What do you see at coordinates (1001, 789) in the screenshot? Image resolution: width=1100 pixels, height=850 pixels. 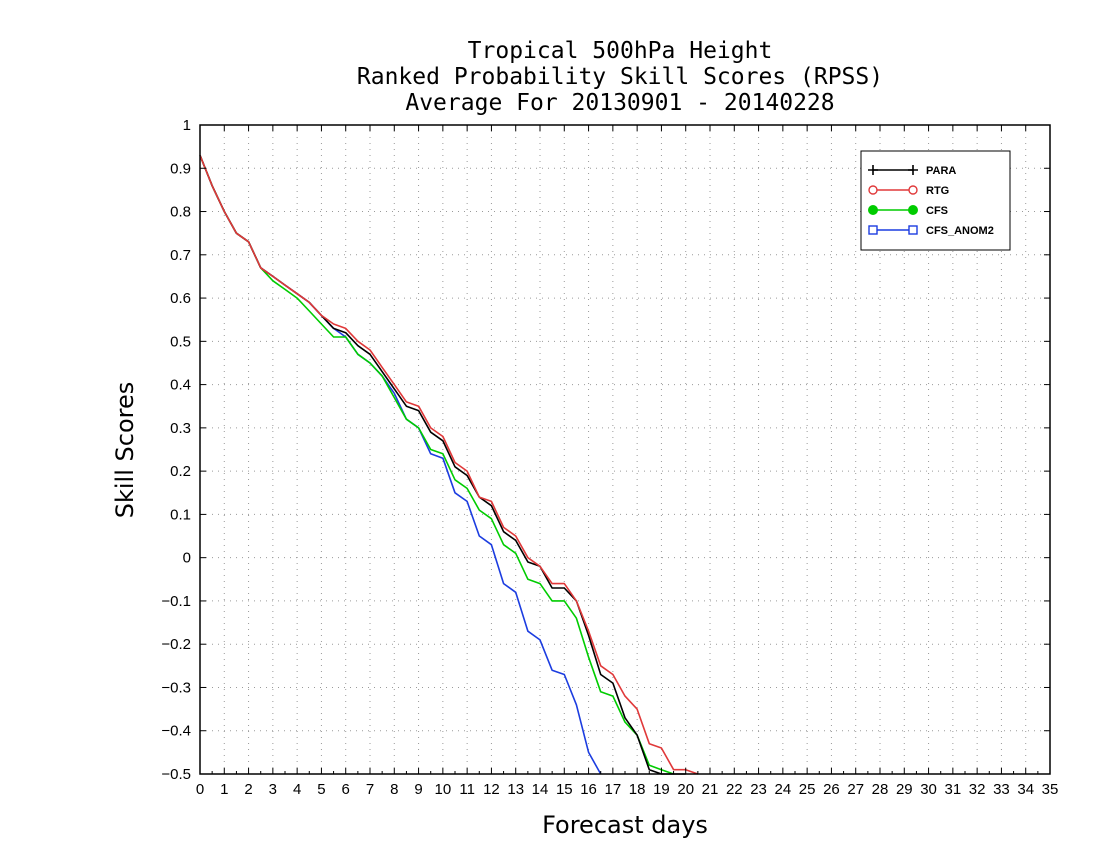 I see `x-tick-label: 33` at bounding box center [1001, 789].